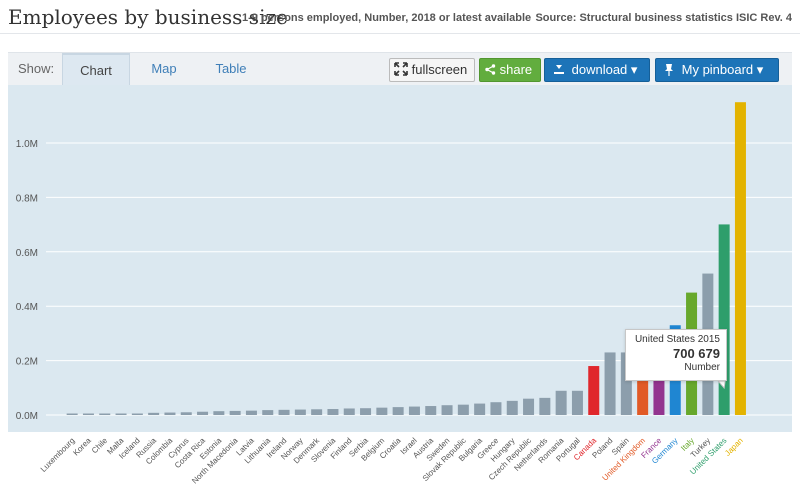  I want to click on x-tick-label: Luxembourg, so click(58, 455).